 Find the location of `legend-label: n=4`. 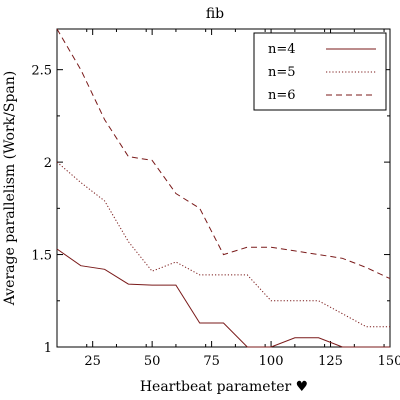

legend-label: n=4 is located at coordinates (282, 49).